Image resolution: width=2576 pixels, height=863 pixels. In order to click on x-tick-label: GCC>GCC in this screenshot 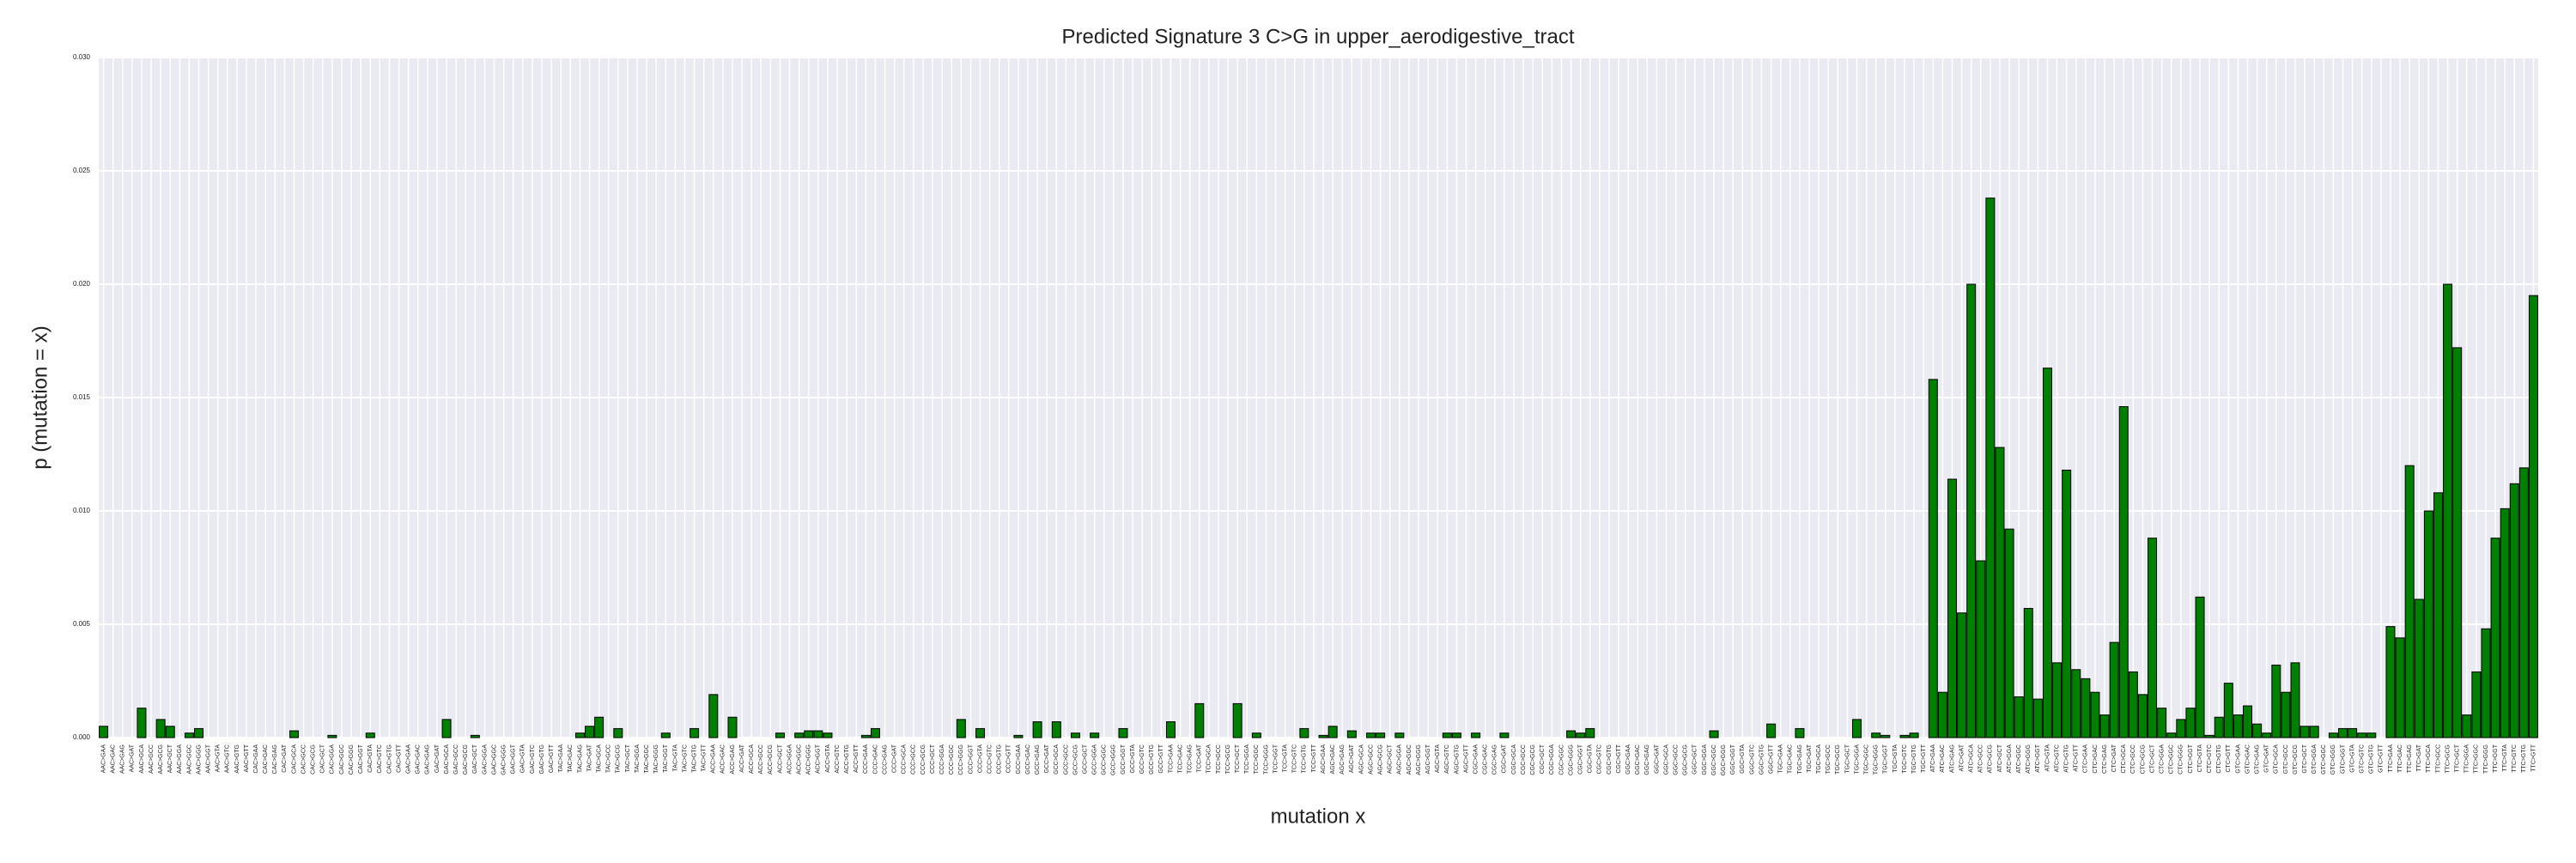, I will do `click(1066, 760)`.